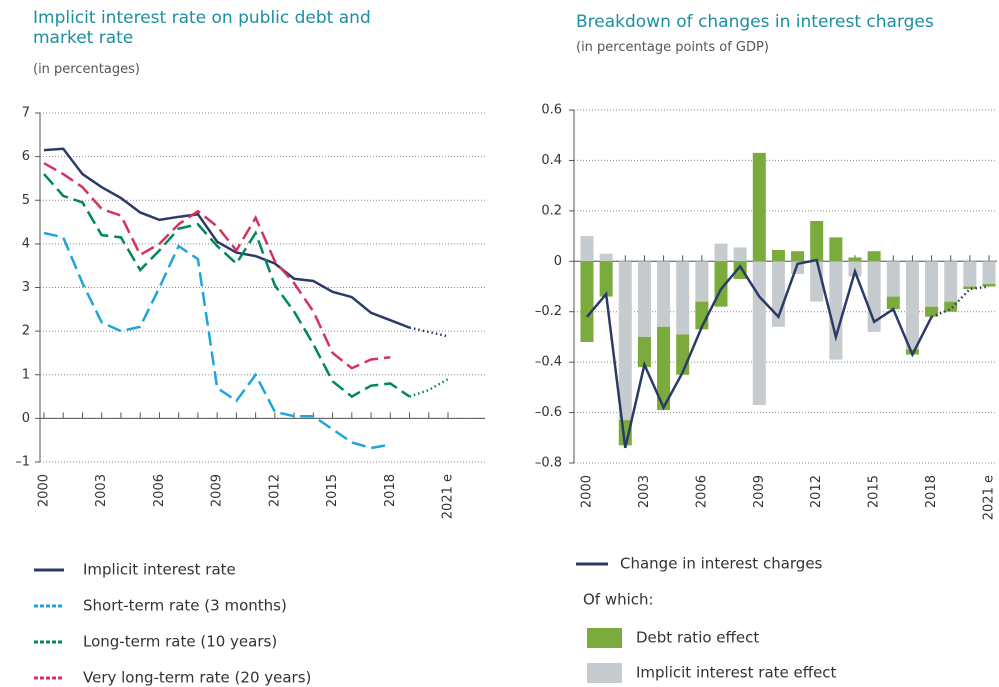 This screenshot has width=999, height=687. I want to click on y-tick-label: –0.6, so click(548, 412).